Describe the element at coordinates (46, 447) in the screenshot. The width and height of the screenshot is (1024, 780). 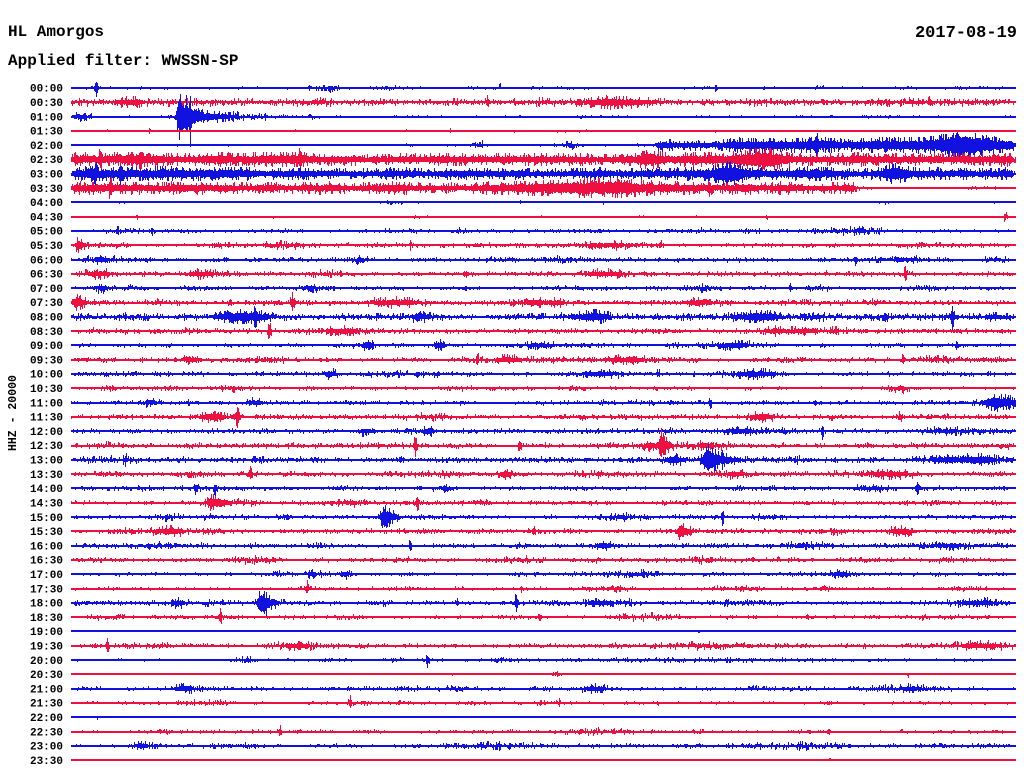
I see `svg-text: 12:30` at that location.